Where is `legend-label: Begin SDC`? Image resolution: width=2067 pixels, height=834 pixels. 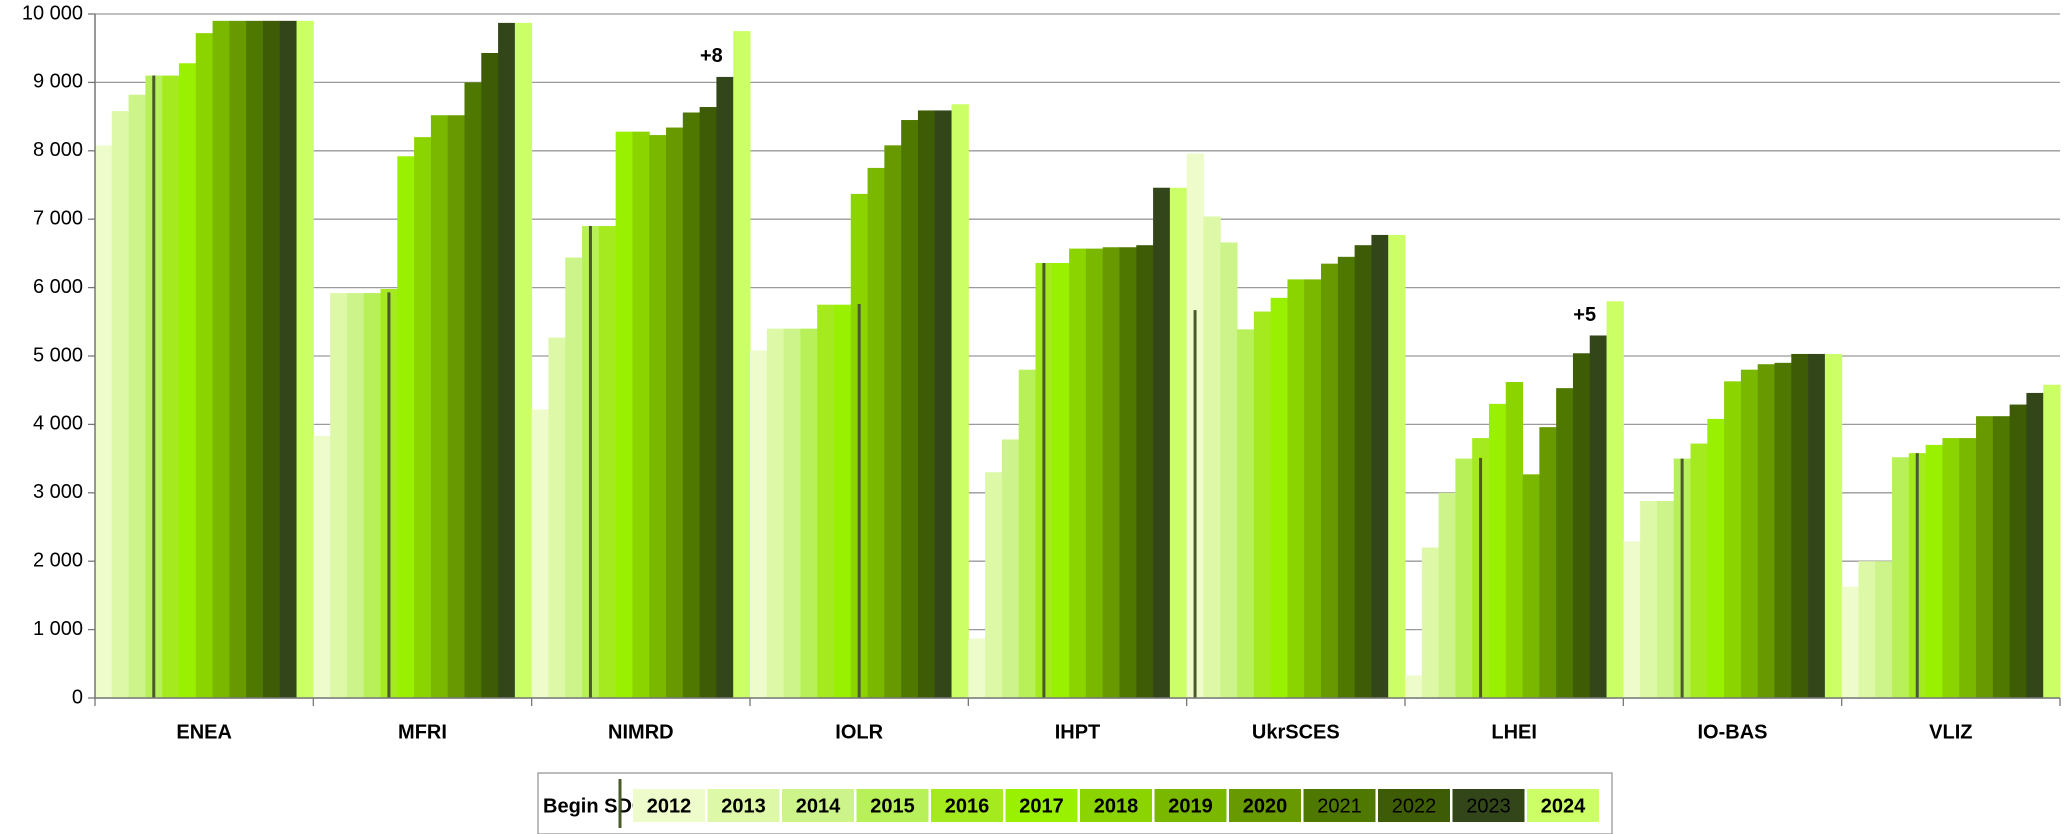 legend-label: Begin SDC is located at coordinates (594, 806).